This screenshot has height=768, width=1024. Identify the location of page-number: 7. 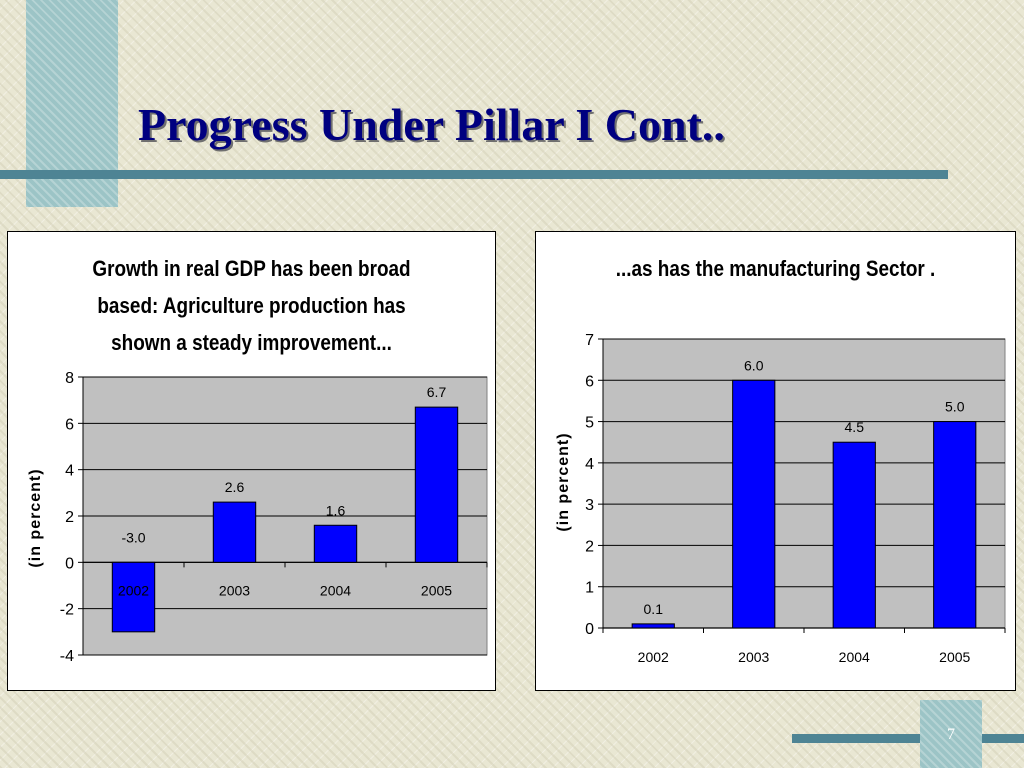
(951, 734).